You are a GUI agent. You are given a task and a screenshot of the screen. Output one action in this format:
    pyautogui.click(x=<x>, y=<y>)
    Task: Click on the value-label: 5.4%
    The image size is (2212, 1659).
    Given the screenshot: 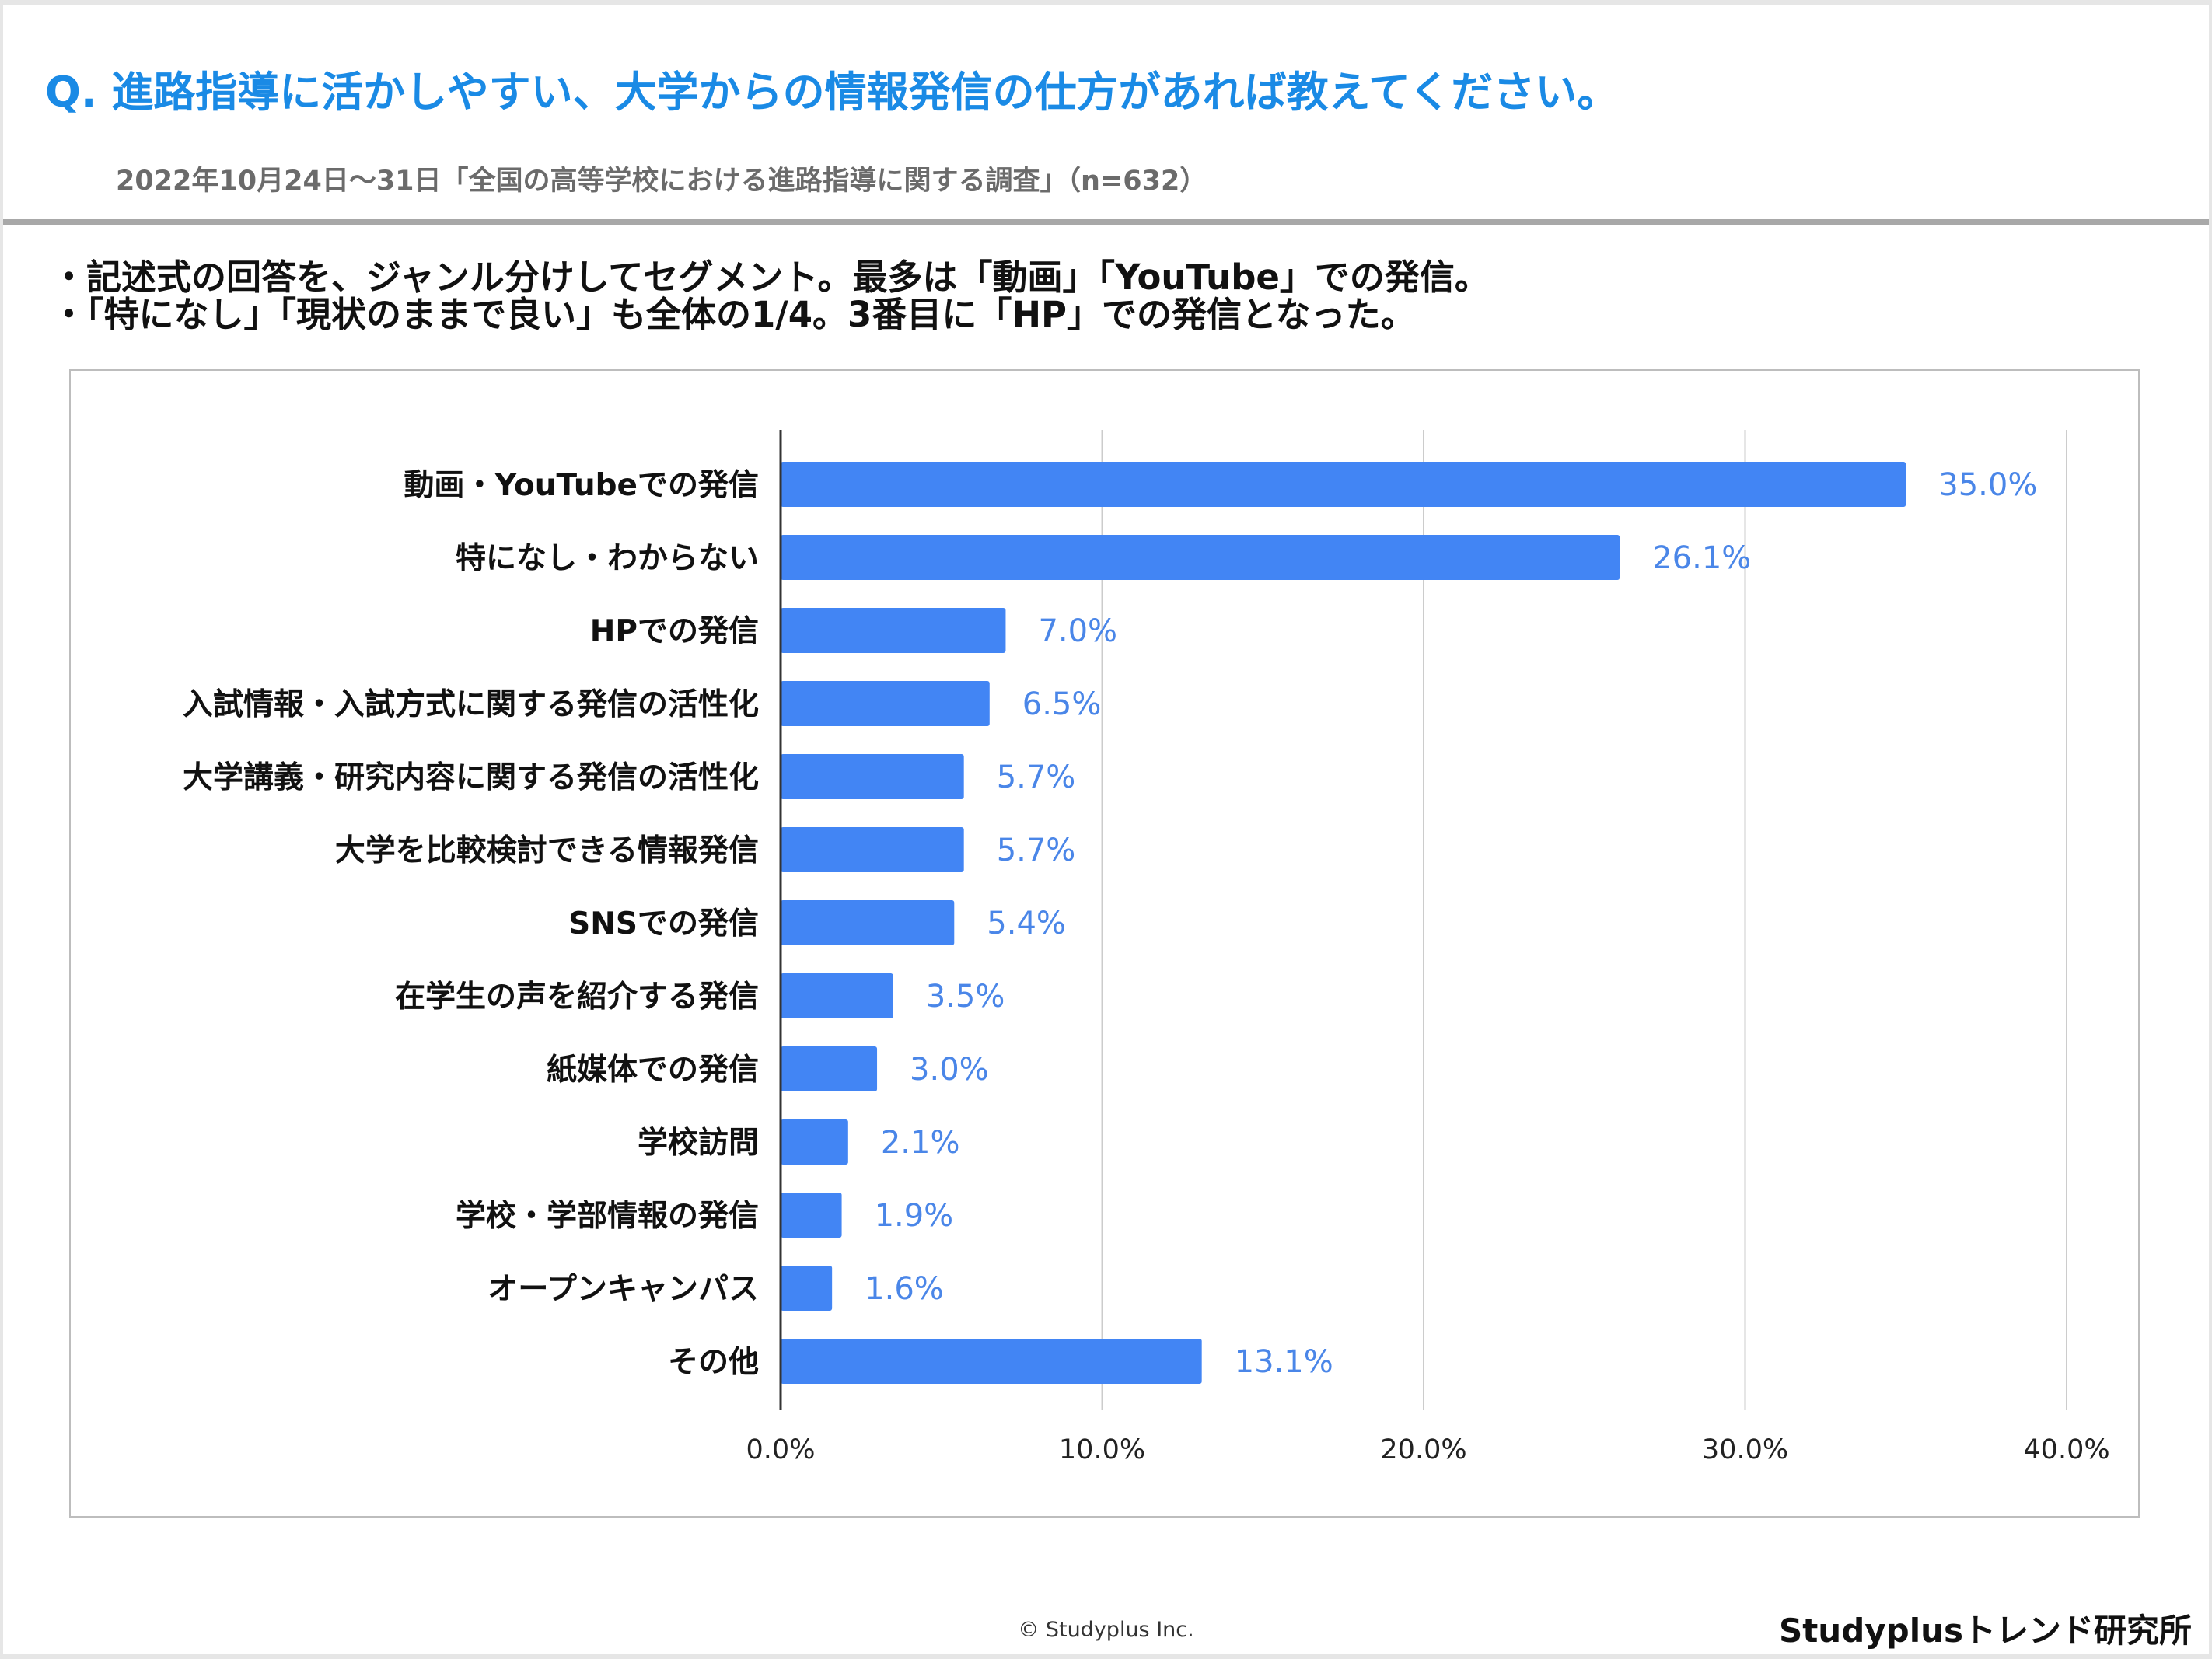 What is the action you would take?
    pyautogui.click(x=1026, y=923)
    